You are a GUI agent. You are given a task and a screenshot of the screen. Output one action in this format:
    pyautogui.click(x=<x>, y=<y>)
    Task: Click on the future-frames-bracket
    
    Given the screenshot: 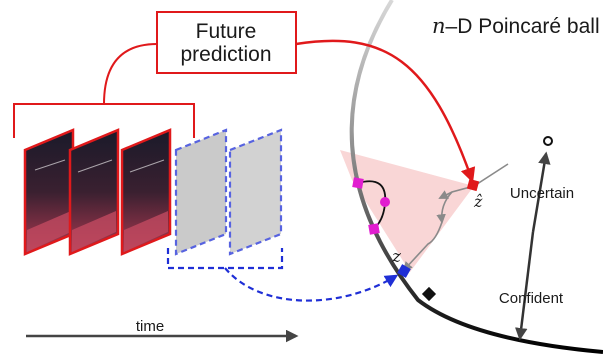 What is the action you would take?
    pyautogui.click(x=225, y=259)
    